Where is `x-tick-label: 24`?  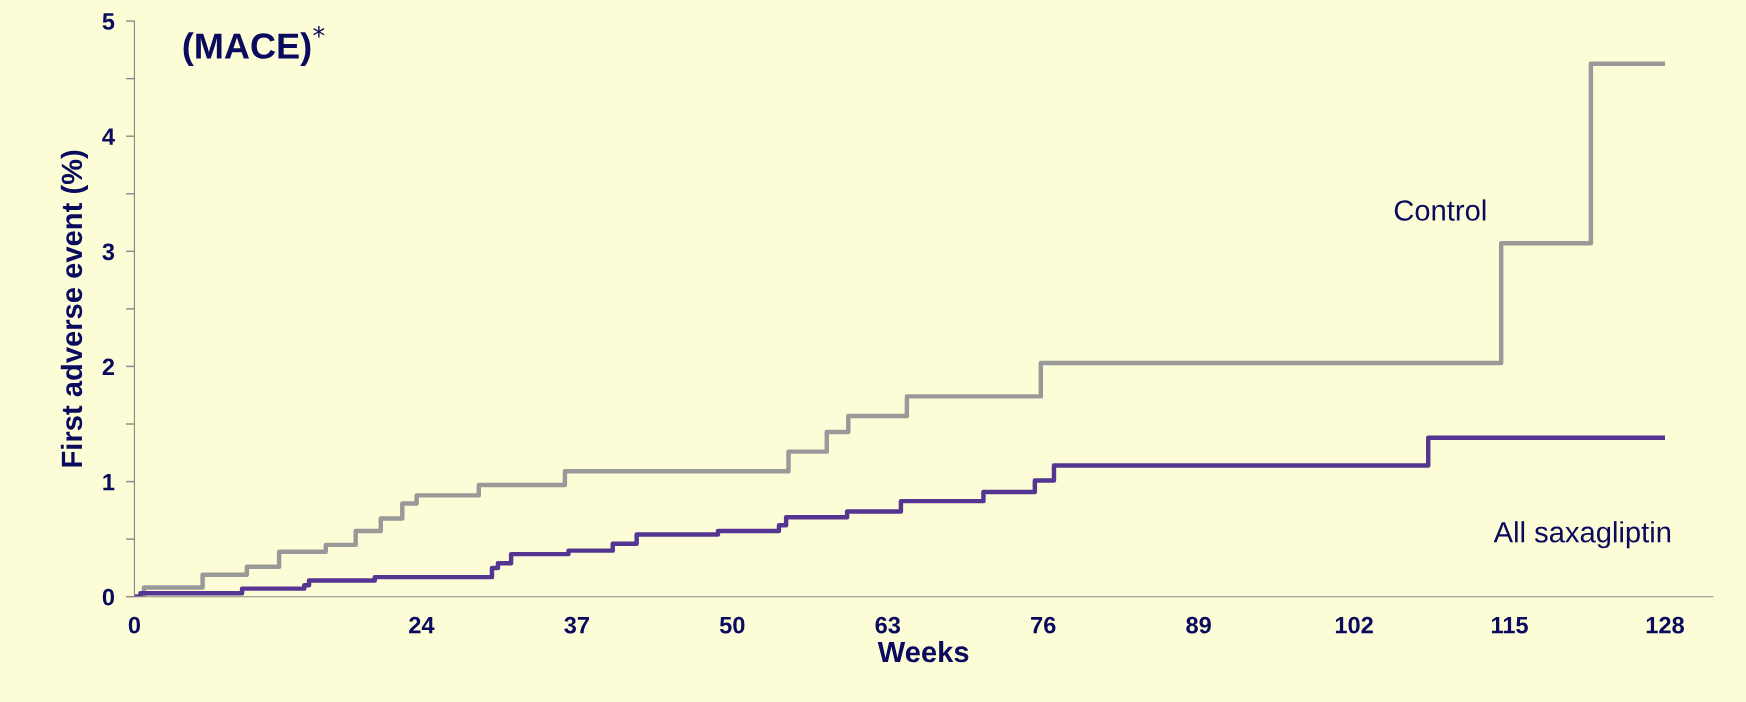
x-tick-label: 24 is located at coordinates (422, 625).